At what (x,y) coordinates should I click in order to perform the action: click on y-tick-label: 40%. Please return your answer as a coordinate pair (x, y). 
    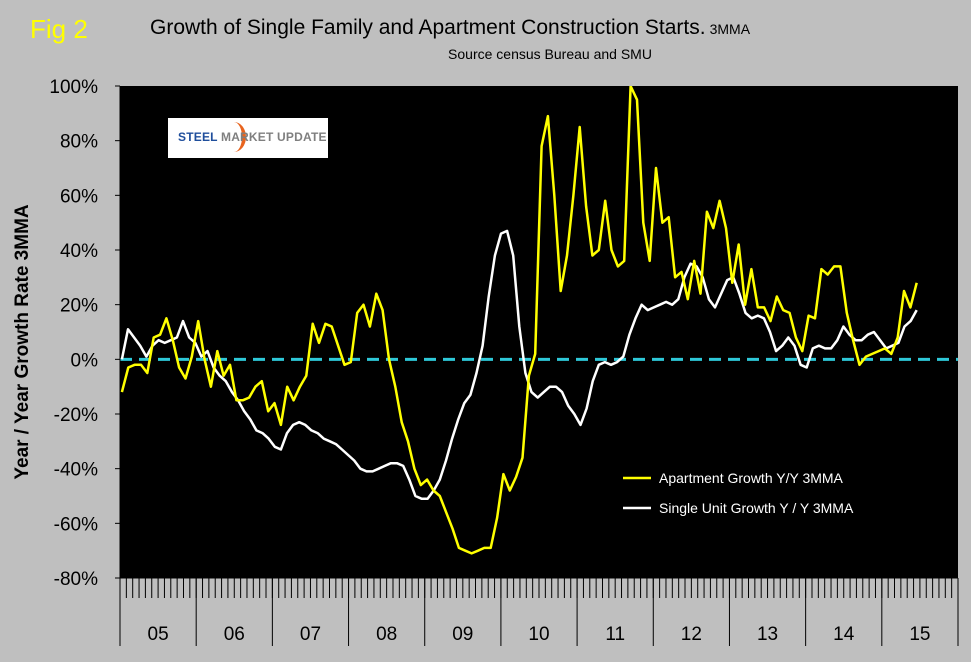
    Looking at the image, I should click on (79, 251).